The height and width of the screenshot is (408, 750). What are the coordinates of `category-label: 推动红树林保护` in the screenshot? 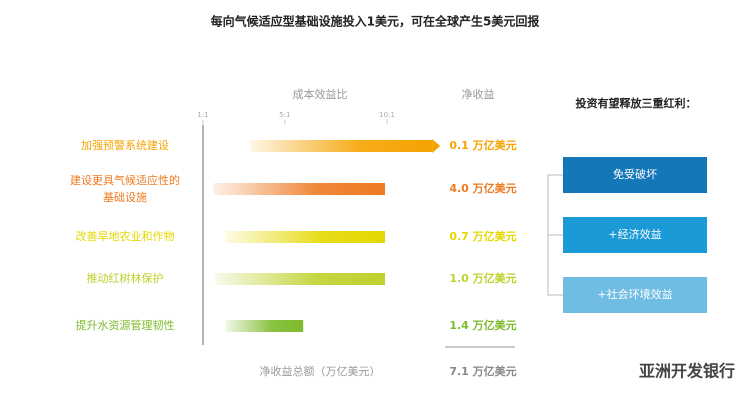 It's located at (125, 278).